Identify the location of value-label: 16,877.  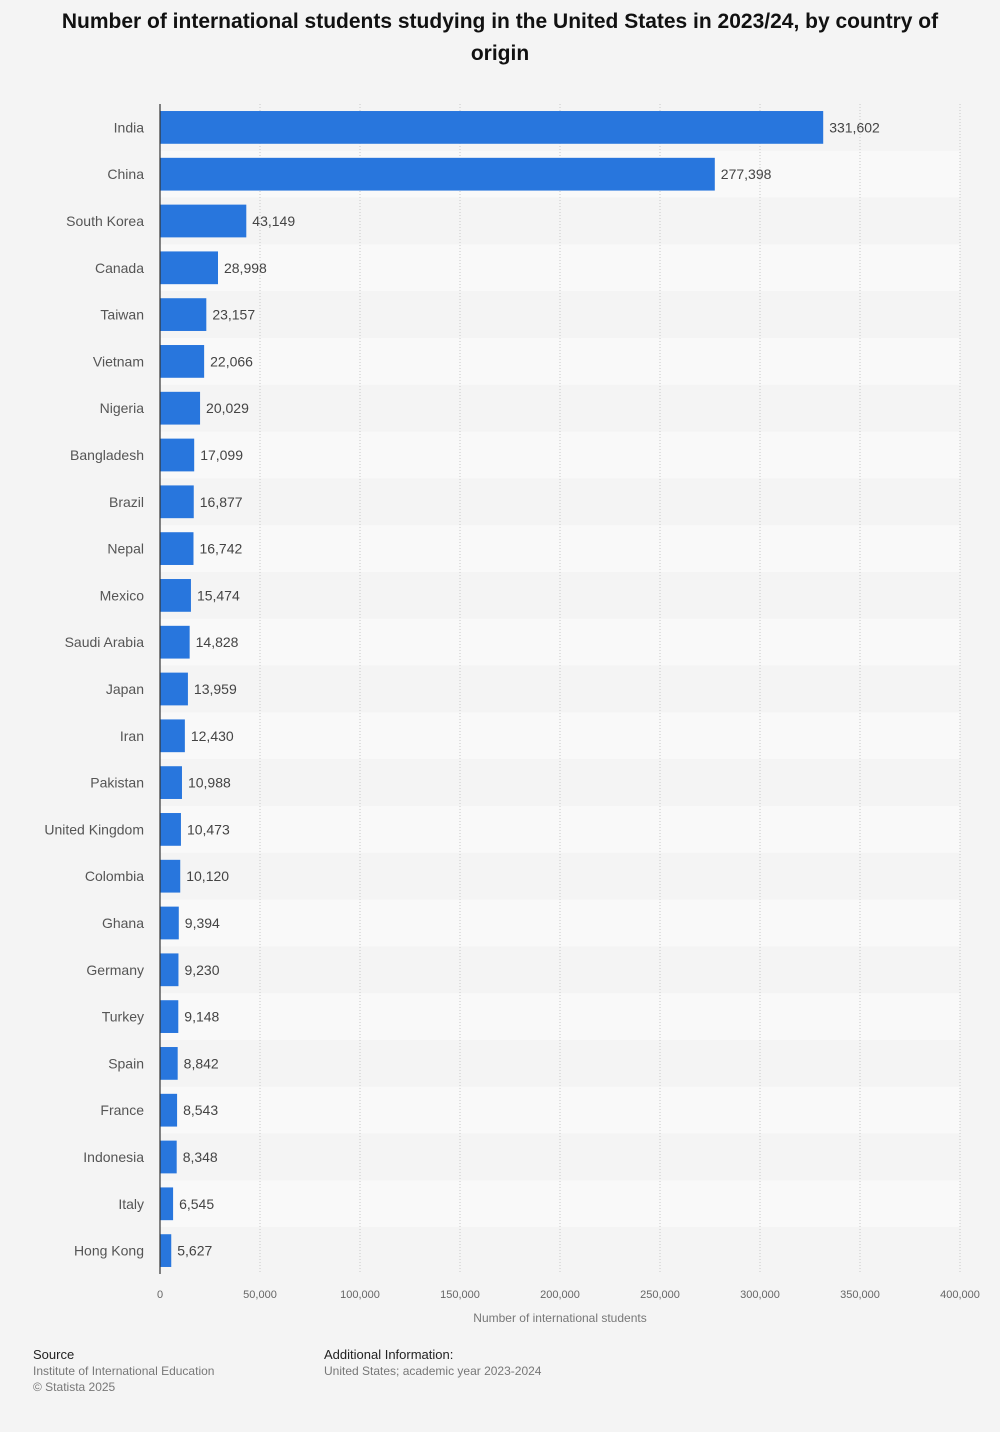
(221, 502).